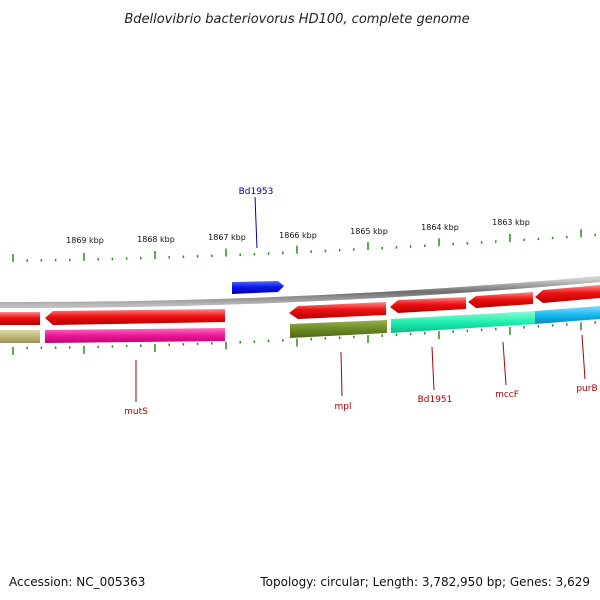 The height and width of the screenshot is (600, 600). What do you see at coordinates (304, 245) in the screenshot?
I see `outer-scale-ticks` at bounding box center [304, 245].